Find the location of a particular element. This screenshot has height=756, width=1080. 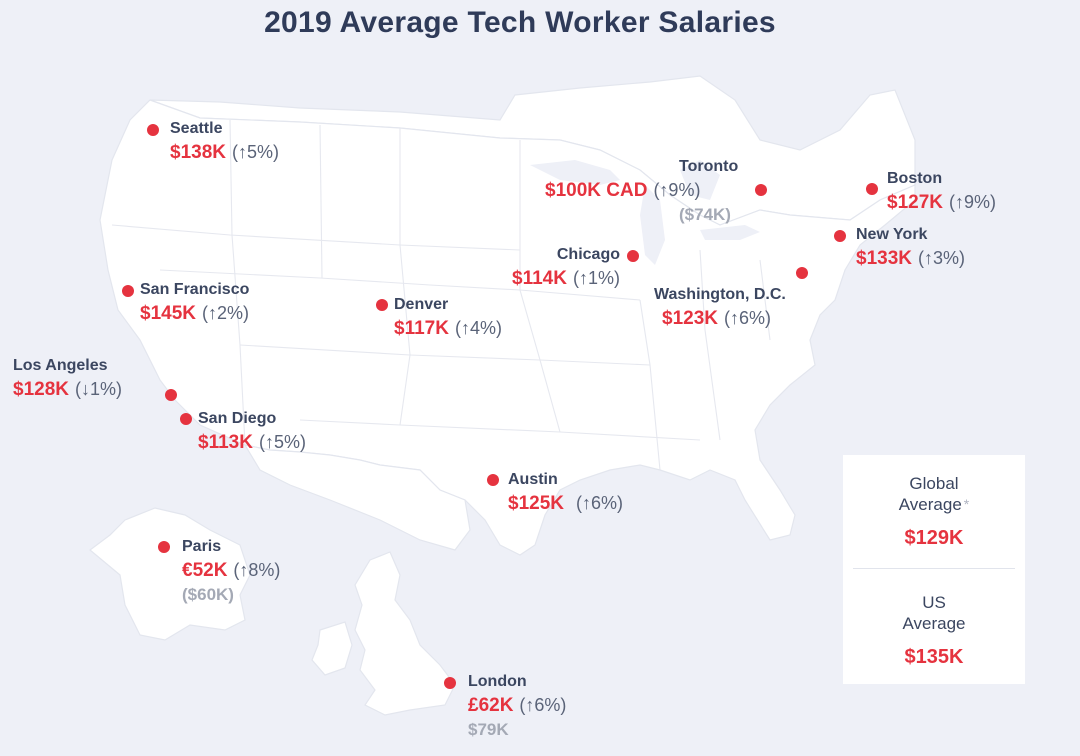

page-title: 2019 Average Tech Worker Salaries is located at coordinates (520, 22).